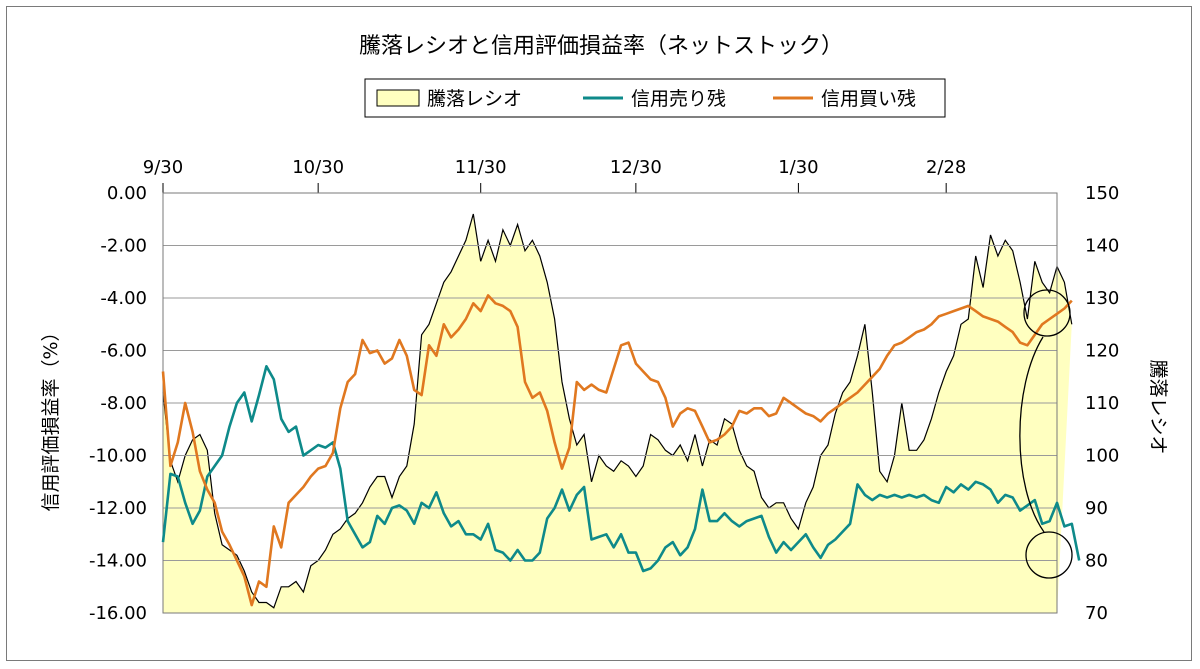  What do you see at coordinates (123, 298) in the screenshot?
I see `y-tick-label: -4.00` at bounding box center [123, 298].